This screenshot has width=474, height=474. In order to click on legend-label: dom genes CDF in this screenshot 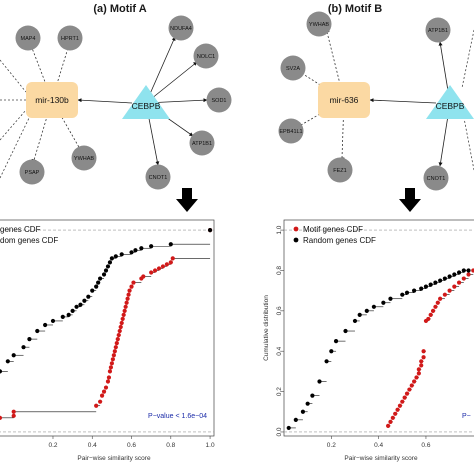, I will do `click(29, 240)`.